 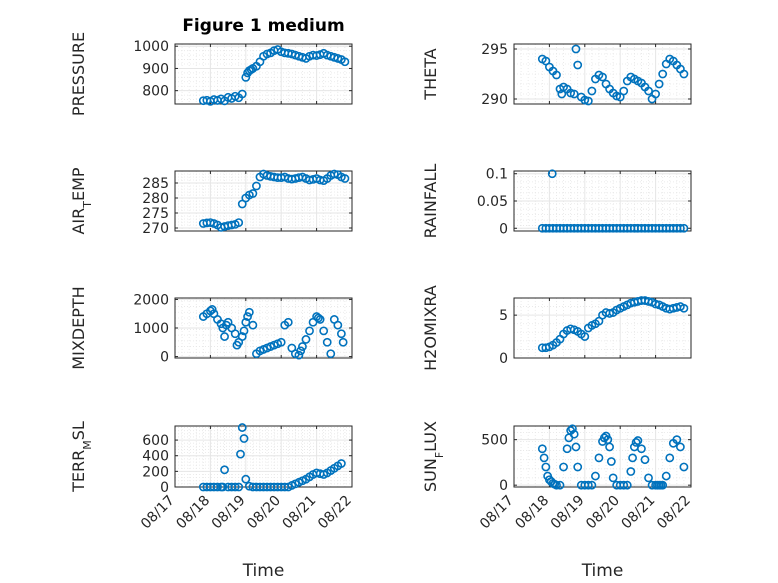 What do you see at coordinates (439, 455) in the screenshot?
I see `y-axis-label-sub: F` at bounding box center [439, 455].